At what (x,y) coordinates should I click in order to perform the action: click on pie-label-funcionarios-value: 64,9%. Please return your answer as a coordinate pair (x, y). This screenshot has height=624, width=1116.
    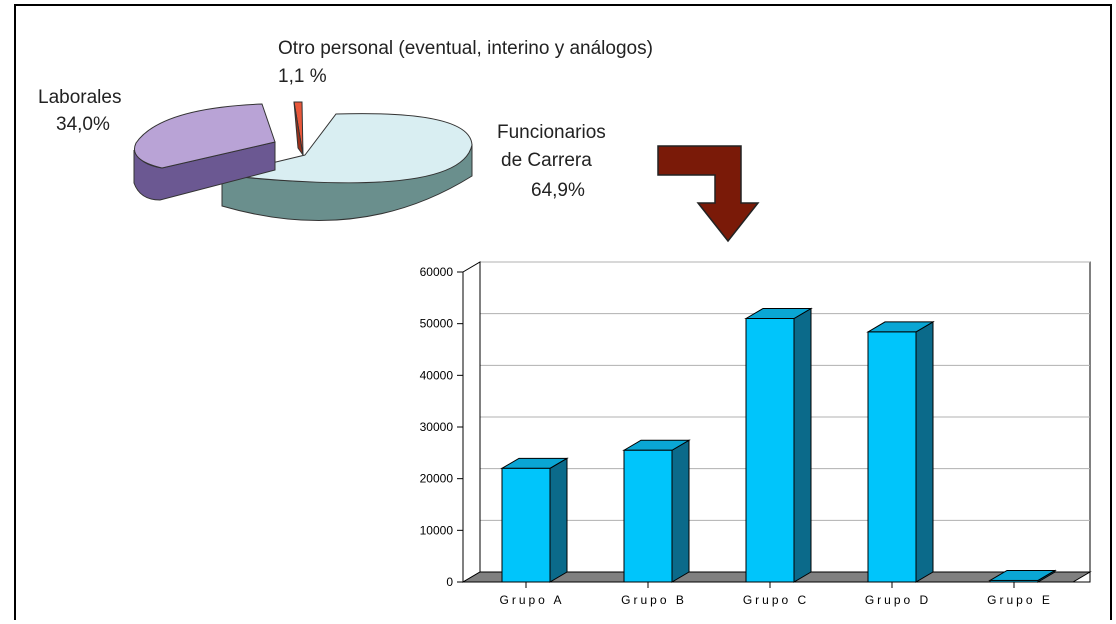
    Looking at the image, I should click on (558, 190).